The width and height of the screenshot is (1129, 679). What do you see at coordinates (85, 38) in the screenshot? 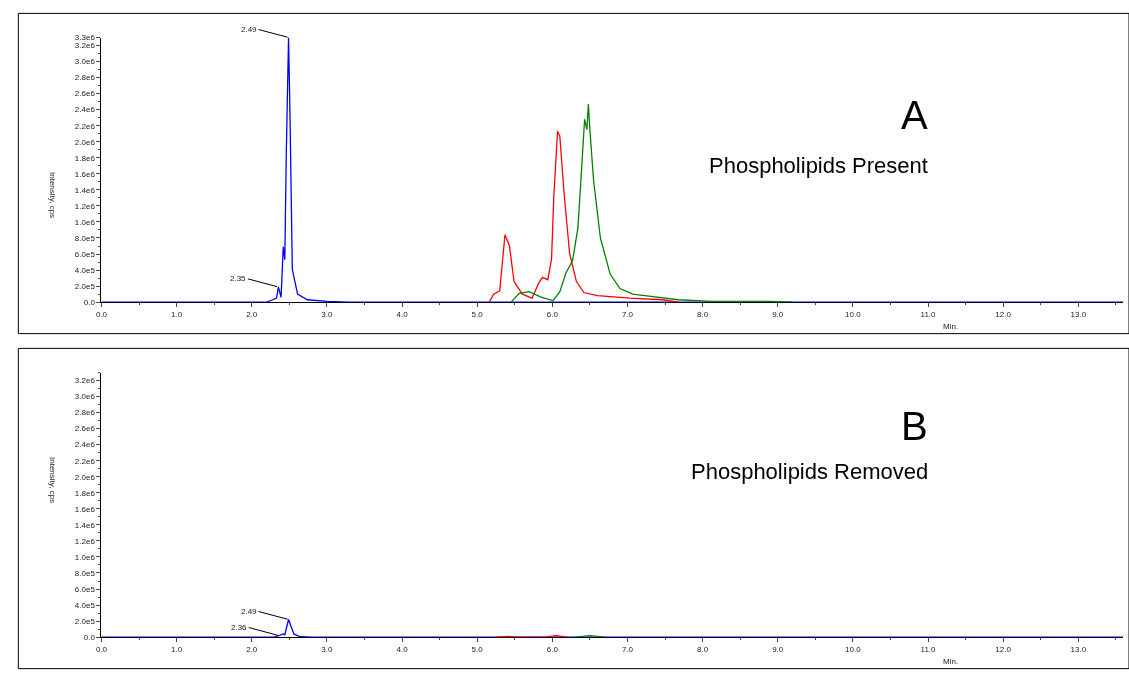
I see `y-tick-label: 3.3e6` at bounding box center [85, 38].